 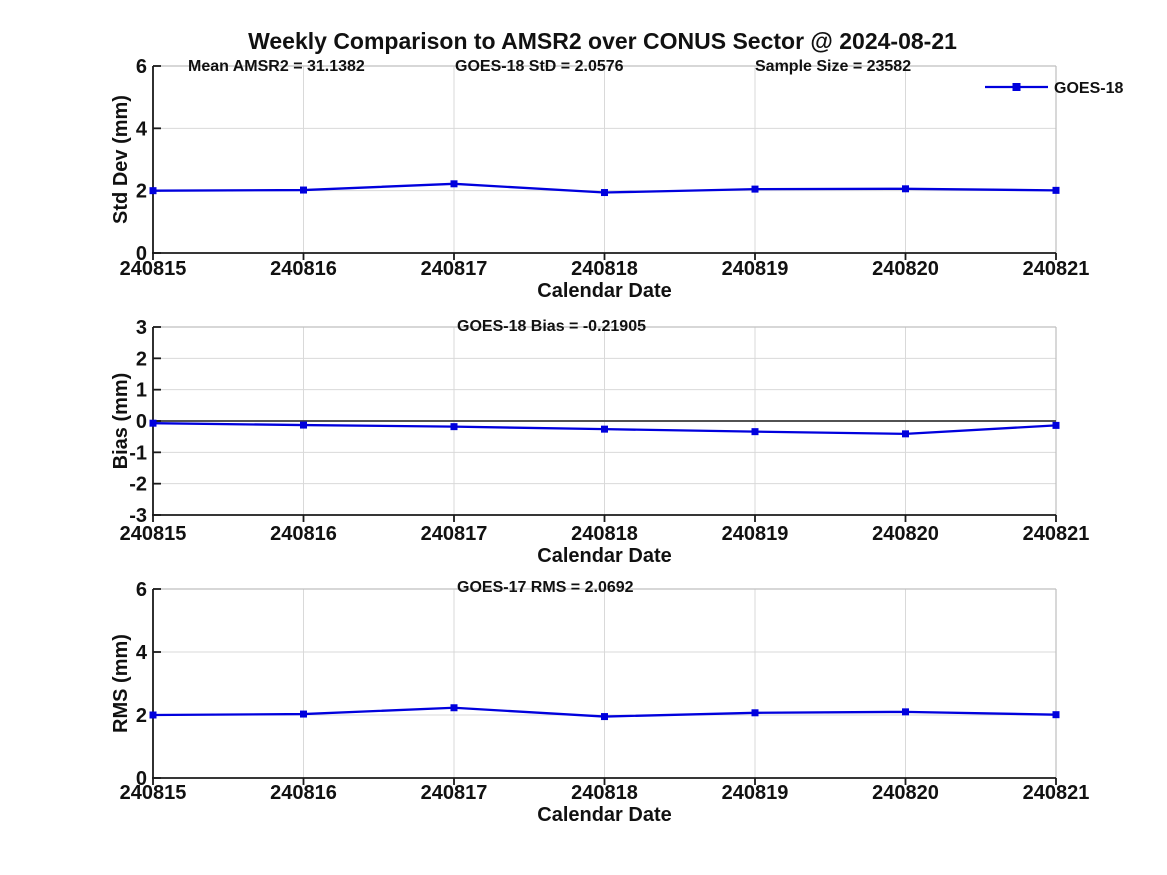 I want to click on y-tick-label: -3, so click(x=138, y=516).